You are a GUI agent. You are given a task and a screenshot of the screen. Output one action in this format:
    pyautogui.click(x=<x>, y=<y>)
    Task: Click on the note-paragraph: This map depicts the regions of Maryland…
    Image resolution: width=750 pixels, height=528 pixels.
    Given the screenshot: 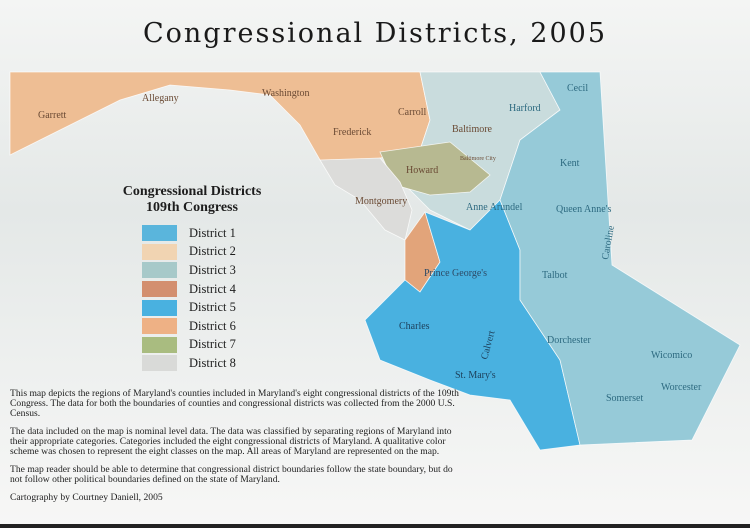 What is the action you would take?
    pyautogui.click(x=234, y=403)
    